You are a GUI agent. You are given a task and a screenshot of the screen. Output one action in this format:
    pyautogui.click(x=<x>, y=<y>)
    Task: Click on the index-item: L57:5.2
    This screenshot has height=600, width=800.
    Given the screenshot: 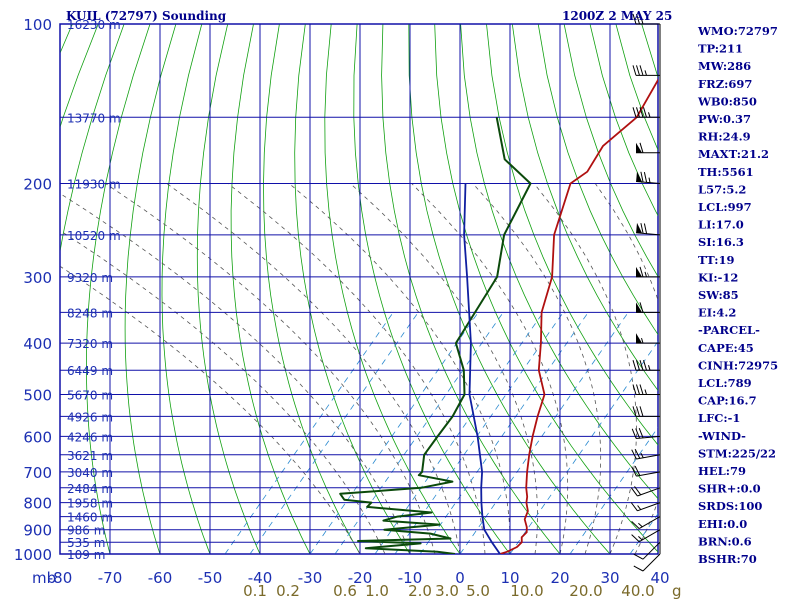 What is the action you would take?
    pyautogui.click(x=722, y=189)
    